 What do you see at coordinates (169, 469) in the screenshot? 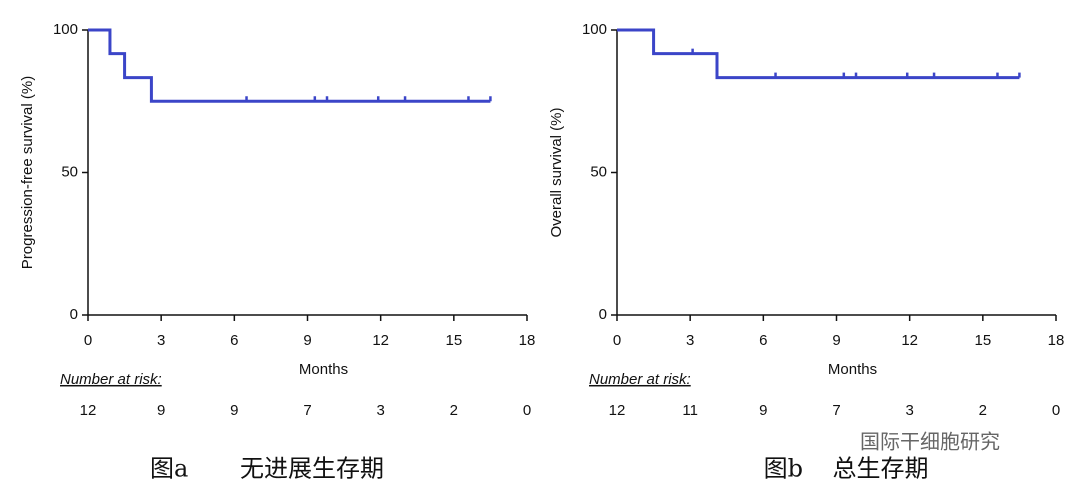
I see `caption: 图a` at bounding box center [169, 469].